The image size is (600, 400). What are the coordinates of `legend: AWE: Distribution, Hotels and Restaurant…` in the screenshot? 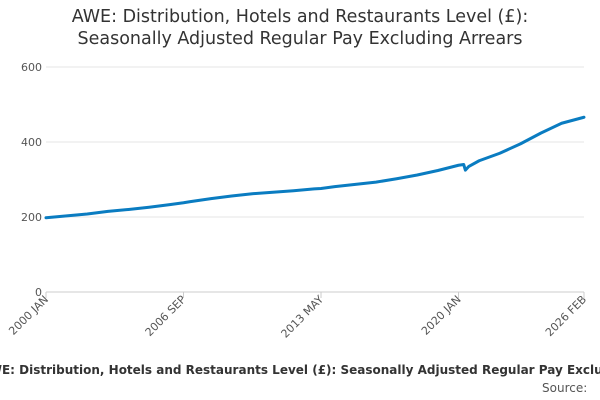 It's located at (300, 372).